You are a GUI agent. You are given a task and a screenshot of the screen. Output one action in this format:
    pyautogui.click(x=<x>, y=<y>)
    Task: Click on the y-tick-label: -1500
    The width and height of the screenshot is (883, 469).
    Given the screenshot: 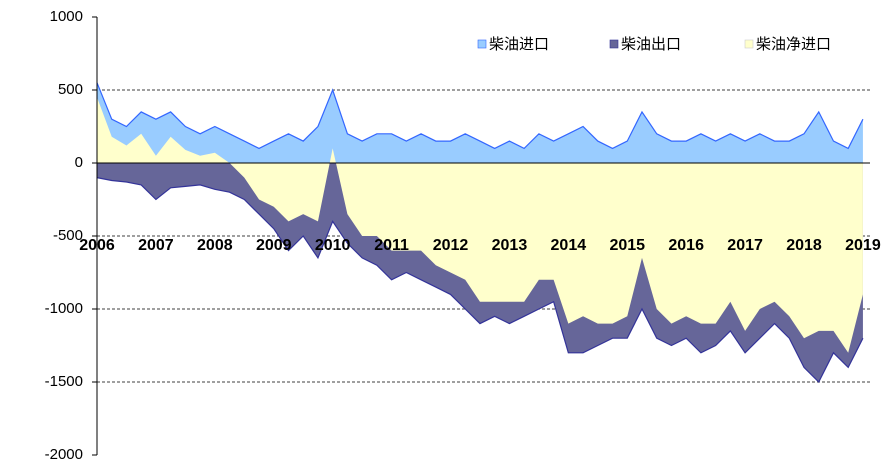 What is the action you would take?
    pyautogui.click(x=64, y=381)
    